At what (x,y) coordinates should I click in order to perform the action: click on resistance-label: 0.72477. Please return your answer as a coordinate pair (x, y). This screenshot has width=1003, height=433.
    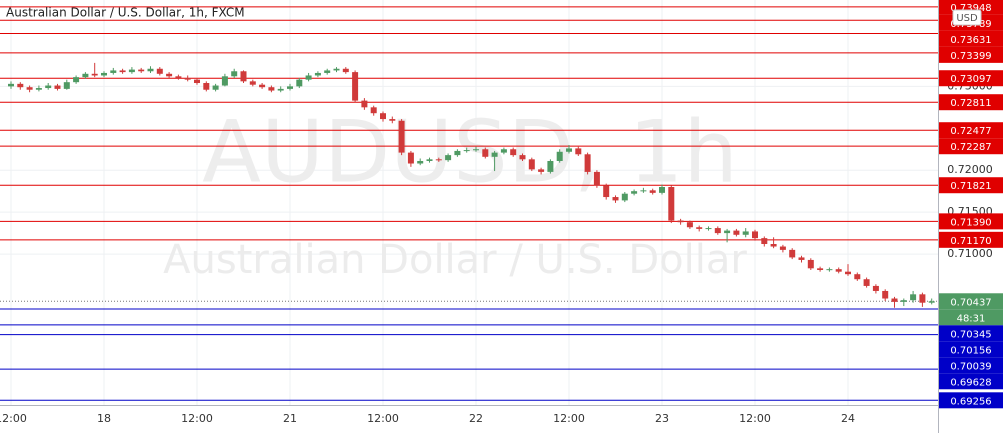
    Looking at the image, I should click on (970, 131).